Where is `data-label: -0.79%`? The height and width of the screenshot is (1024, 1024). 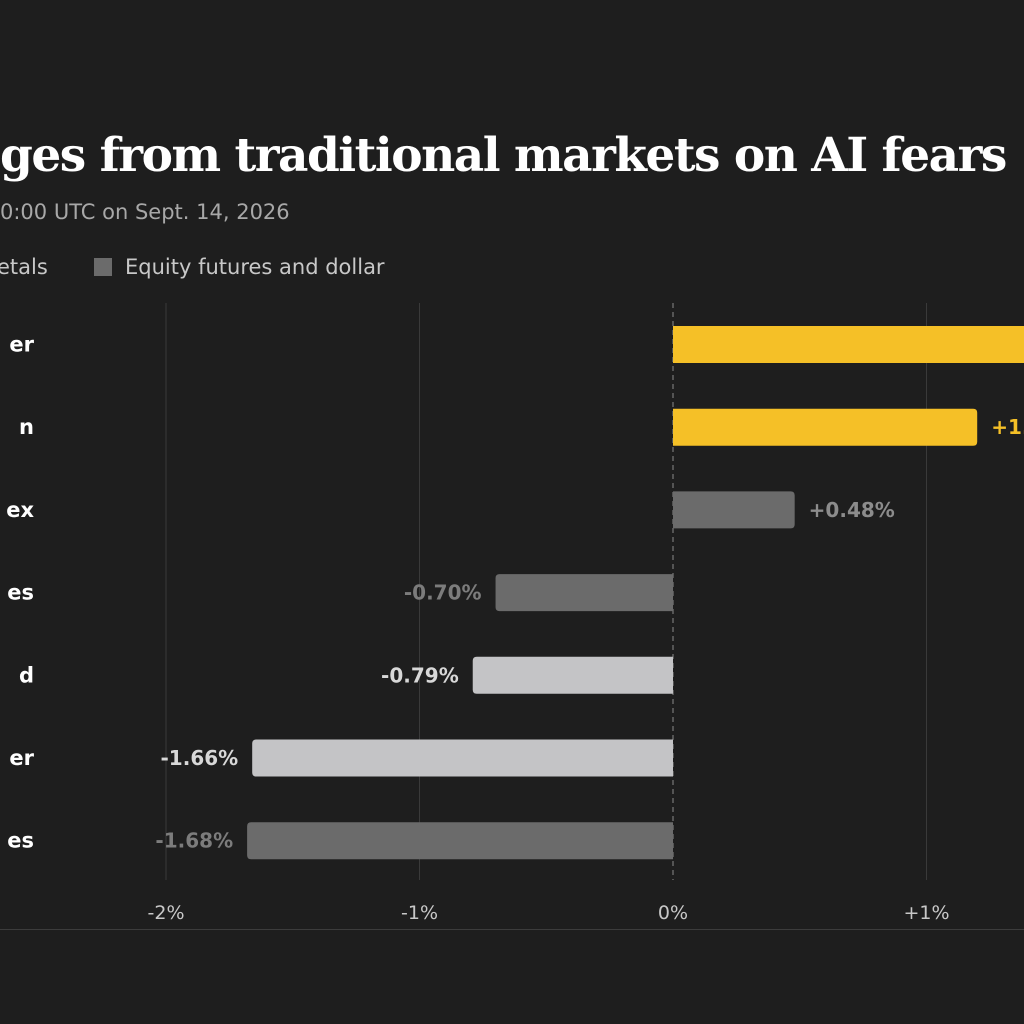 data-label: -0.79% is located at coordinates (420, 675).